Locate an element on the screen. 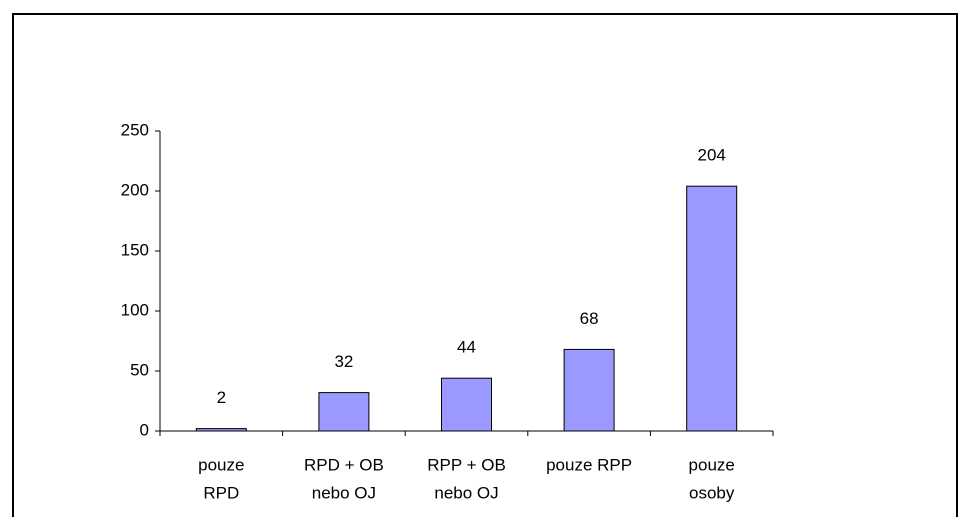 Image resolution: width=970 pixels, height=517 pixels. y-tick-label: 200 is located at coordinates (135, 189).